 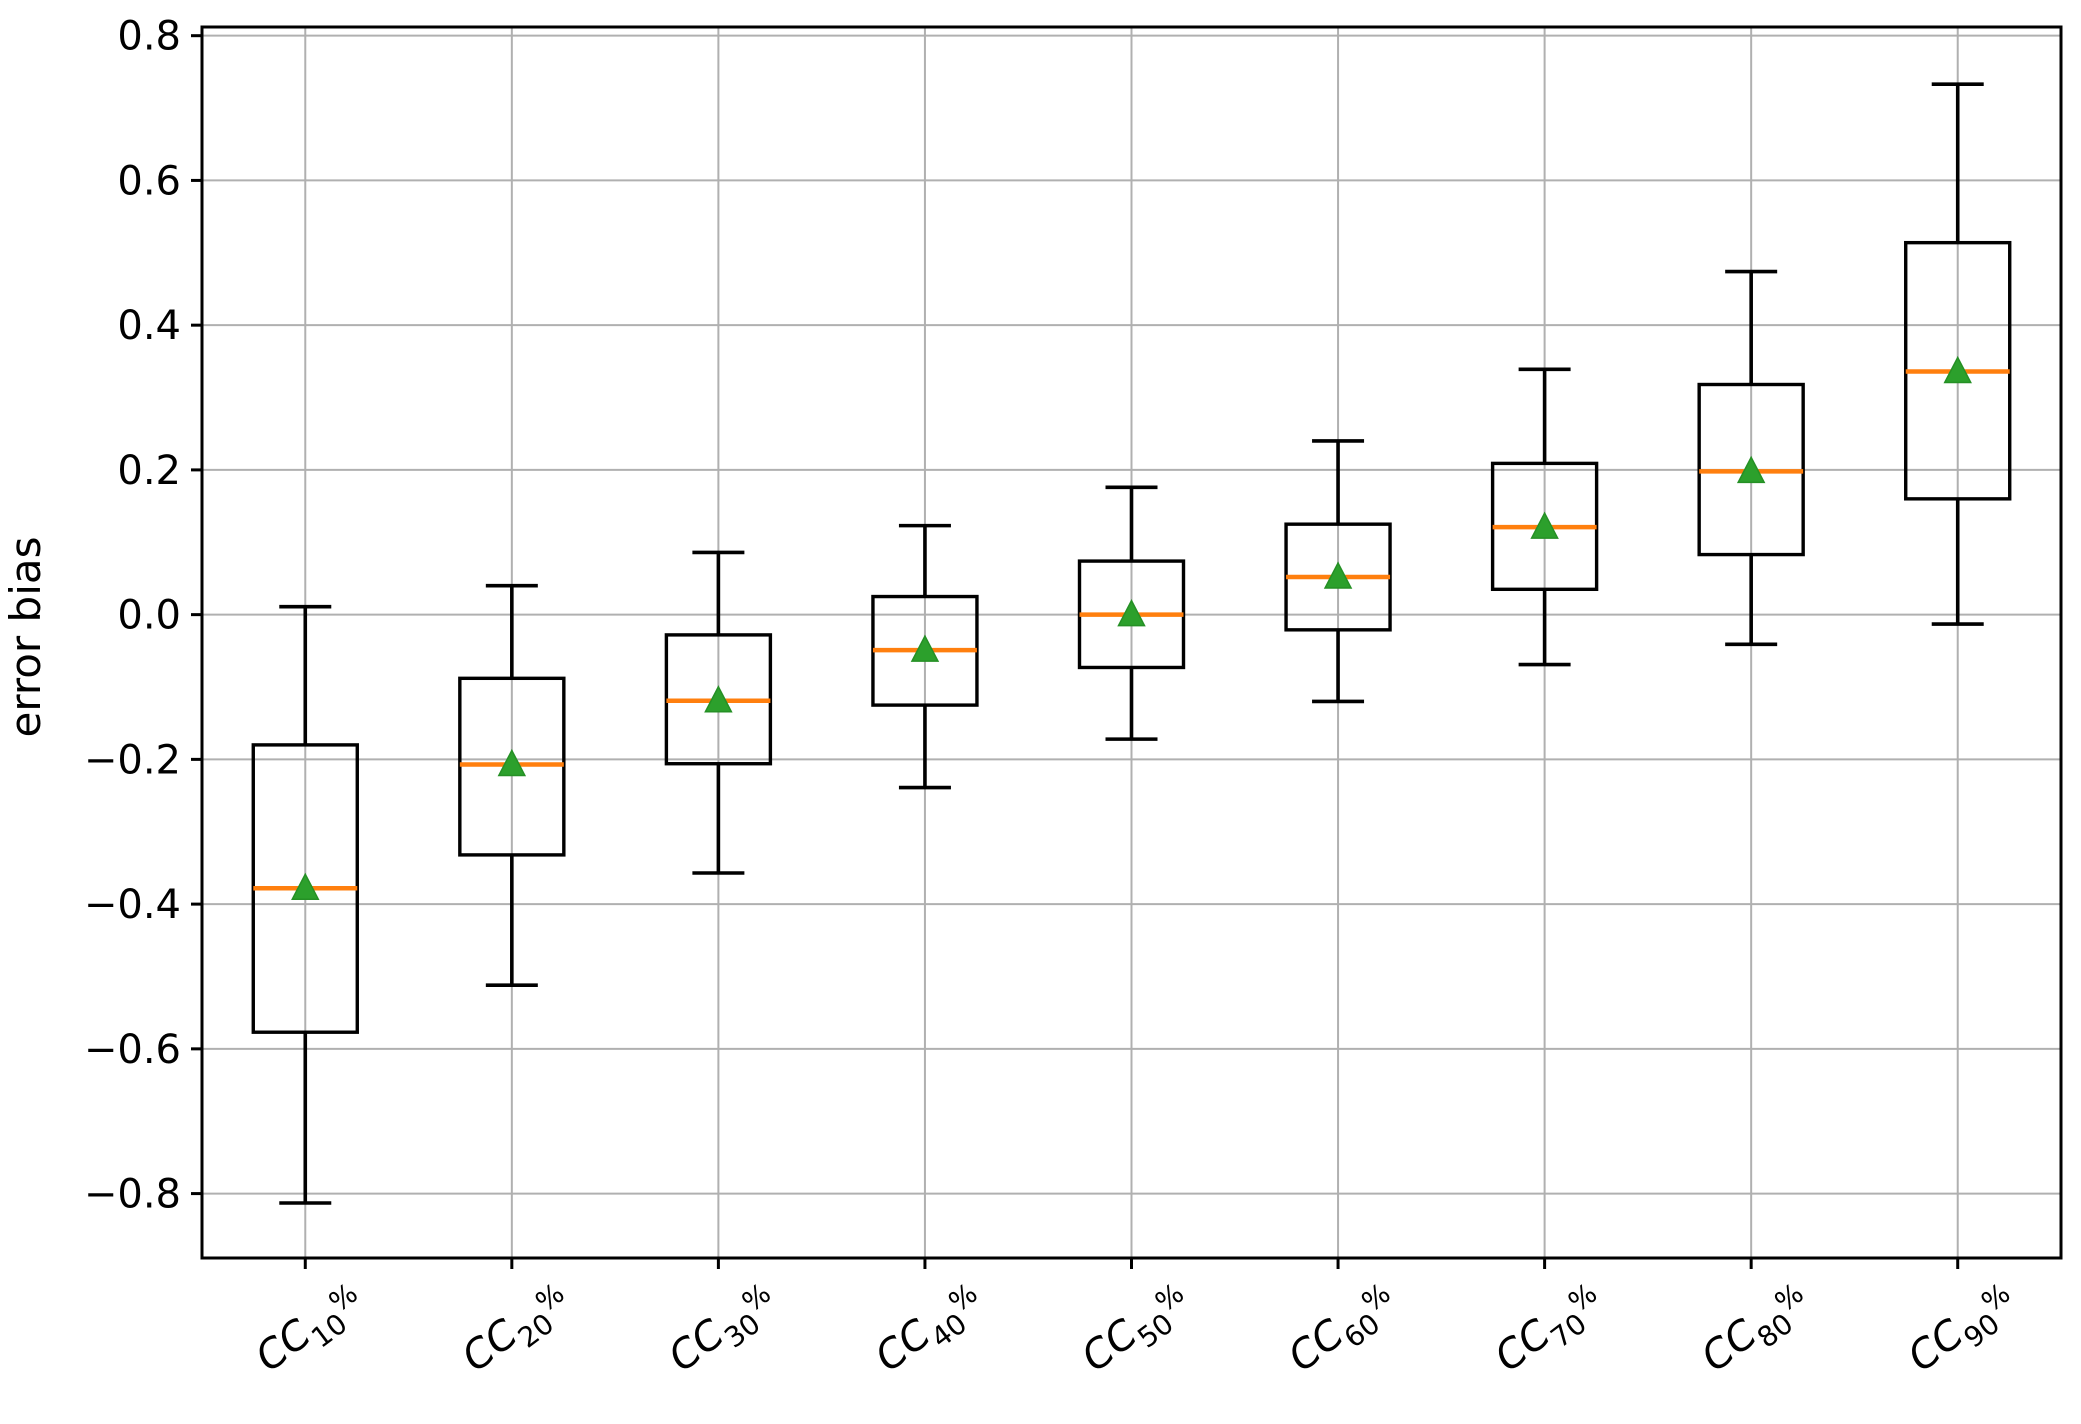 What do you see at coordinates (132, 1195) in the screenshot?
I see `y-tick-label: −0.8` at bounding box center [132, 1195].